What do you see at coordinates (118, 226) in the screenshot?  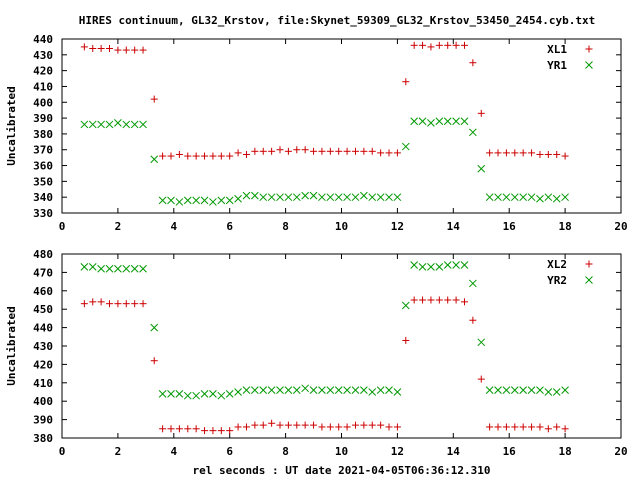 I see `x-tick-label: 2` at bounding box center [118, 226].